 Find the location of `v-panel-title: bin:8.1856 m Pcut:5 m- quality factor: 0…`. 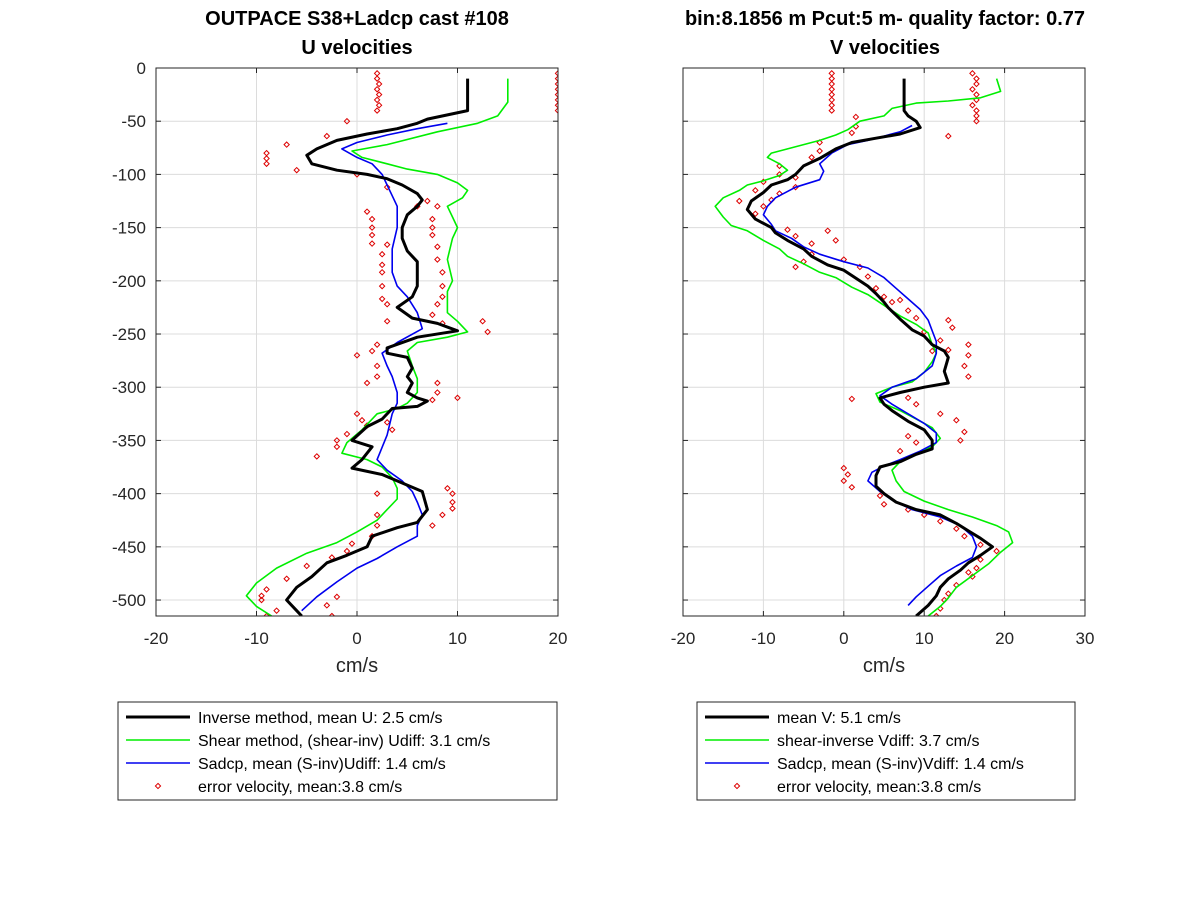

v-panel-title: bin:8.1856 m Pcut:5 m- quality factor: 0… is located at coordinates (885, 19).